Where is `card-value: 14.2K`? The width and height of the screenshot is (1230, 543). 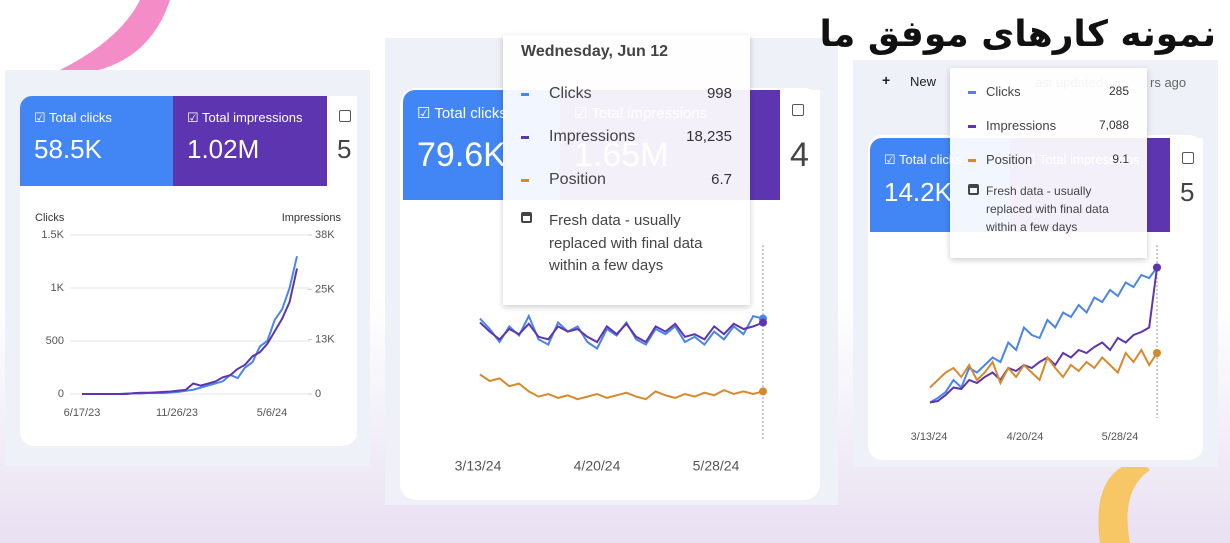
card-value: 14.2K is located at coordinates (918, 192).